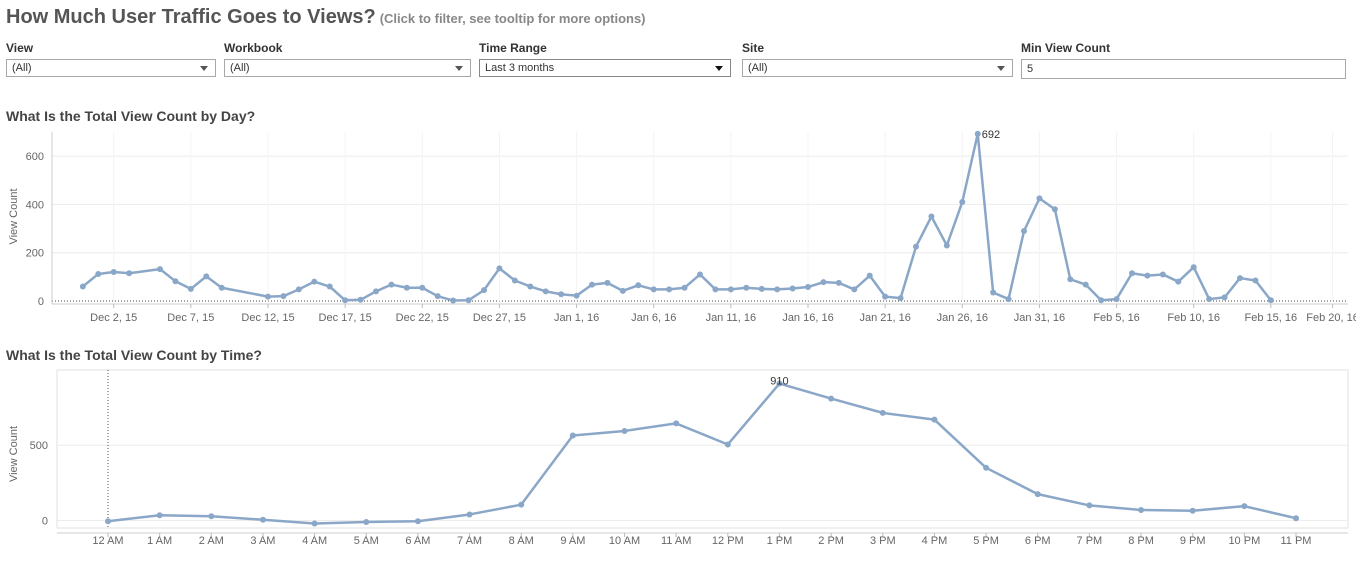 Image resolution: width=1356 pixels, height=565 pixels. I want to click on x-tick-label: Dec 2, 15, so click(113, 318).